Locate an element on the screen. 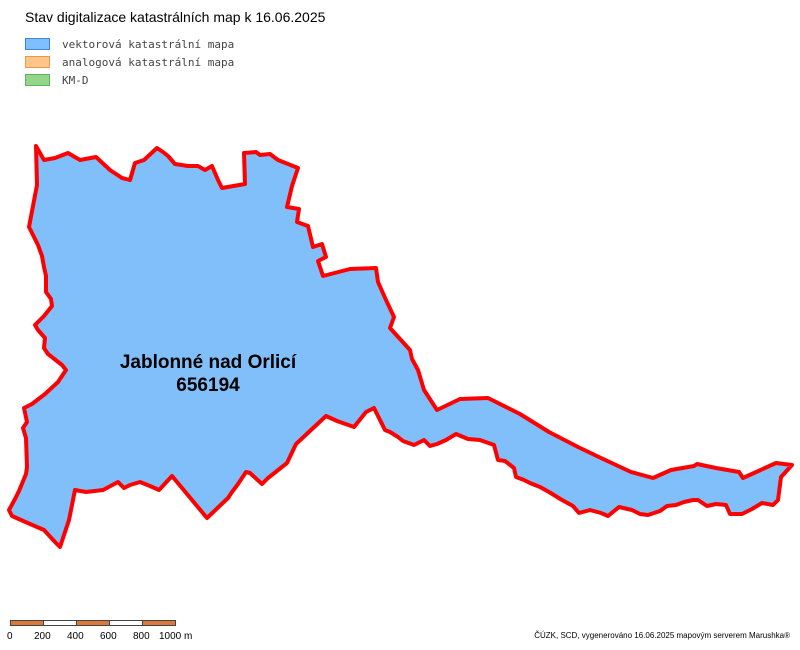  legend-label-vector: vektorová katastrální mapa is located at coordinates (148, 44).